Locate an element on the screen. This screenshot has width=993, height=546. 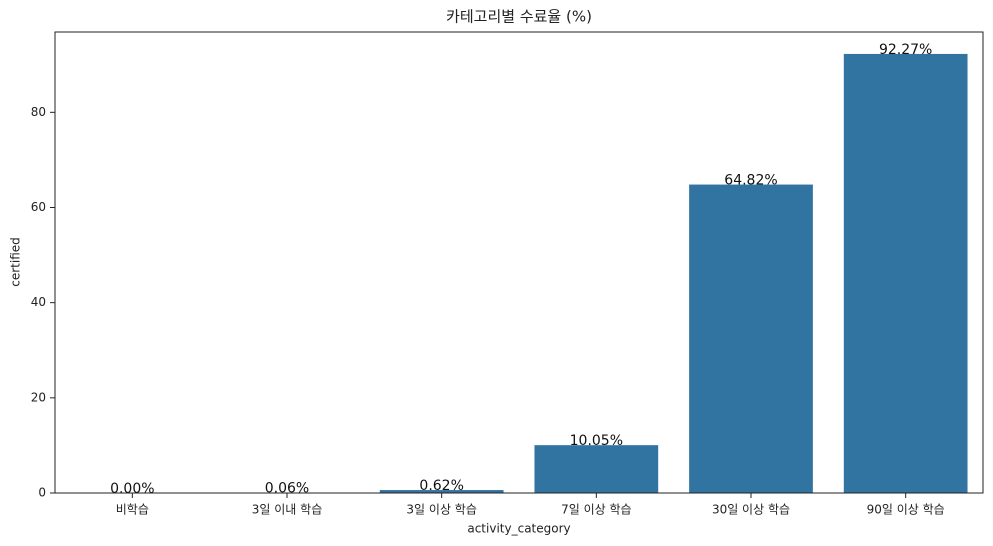
y-tick-label: 20 is located at coordinates (38, 397).